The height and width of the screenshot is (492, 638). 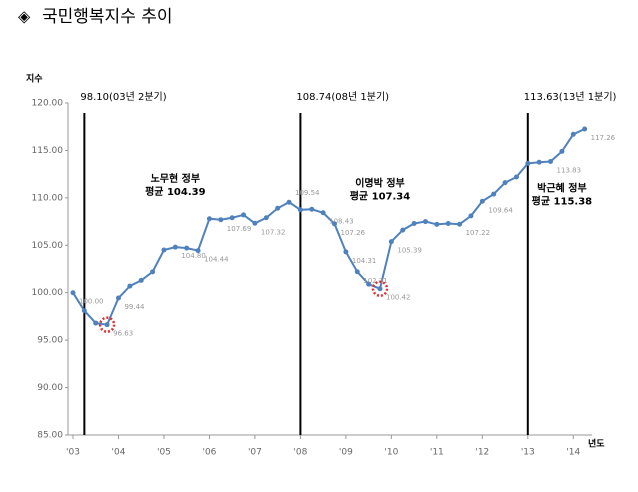 What do you see at coordinates (346, 453) in the screenshot?
I see `x-tick-label: '09` at bounding box center [346, 453].